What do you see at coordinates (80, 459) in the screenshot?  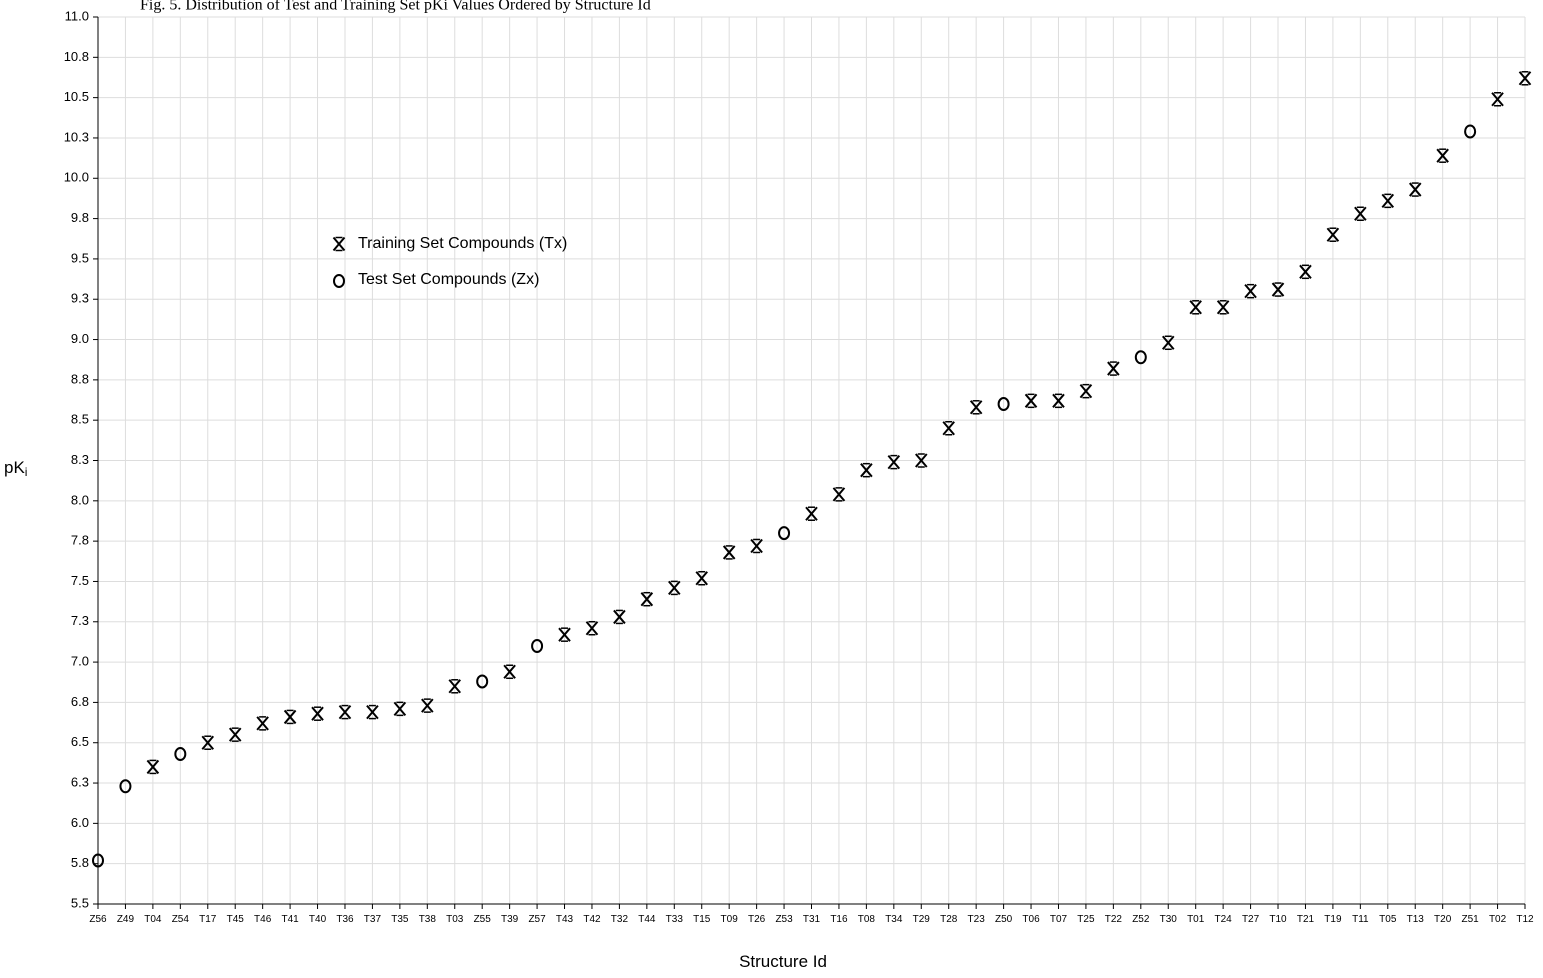 I see `y-tick-label: 8.3` at bounding box center [80, 459].